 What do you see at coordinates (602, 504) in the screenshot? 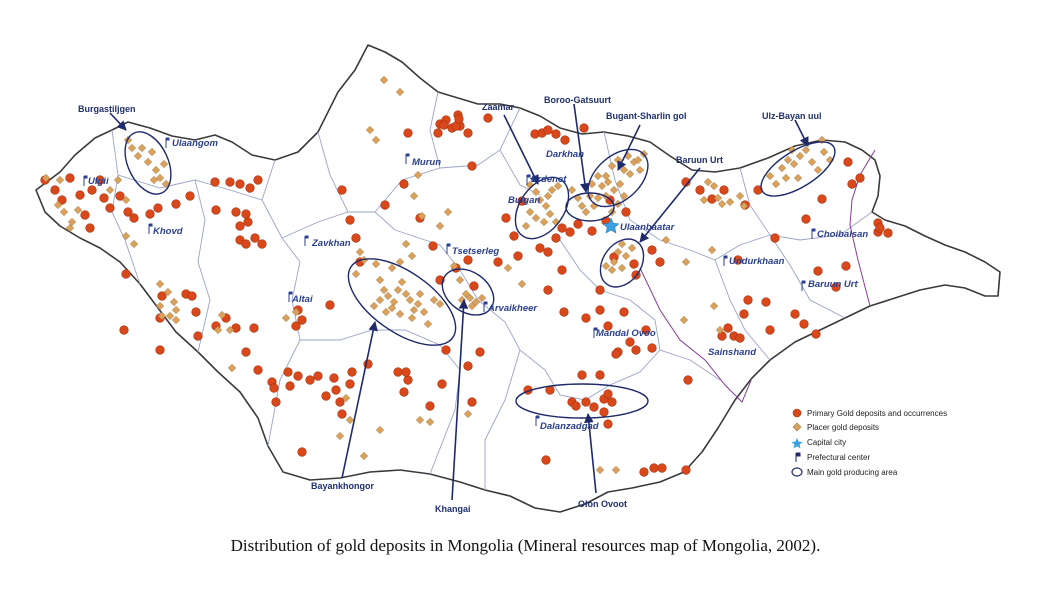
I see `area-label: Olon Ovoot` at bounding box center [602, 504].